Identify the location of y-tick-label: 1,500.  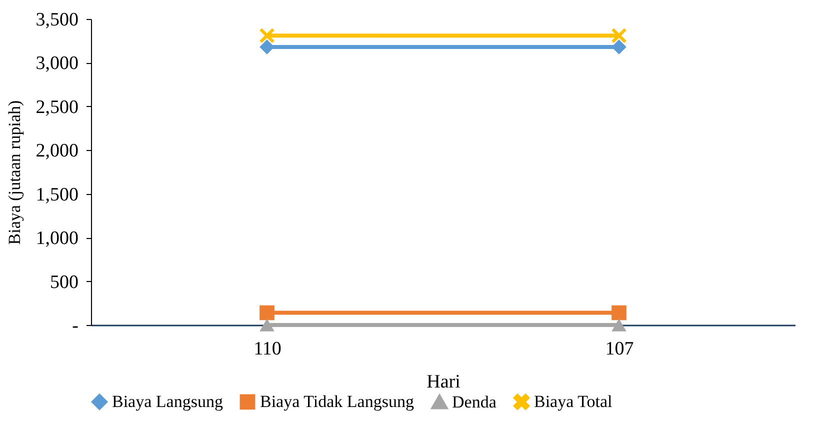
(57, 195).